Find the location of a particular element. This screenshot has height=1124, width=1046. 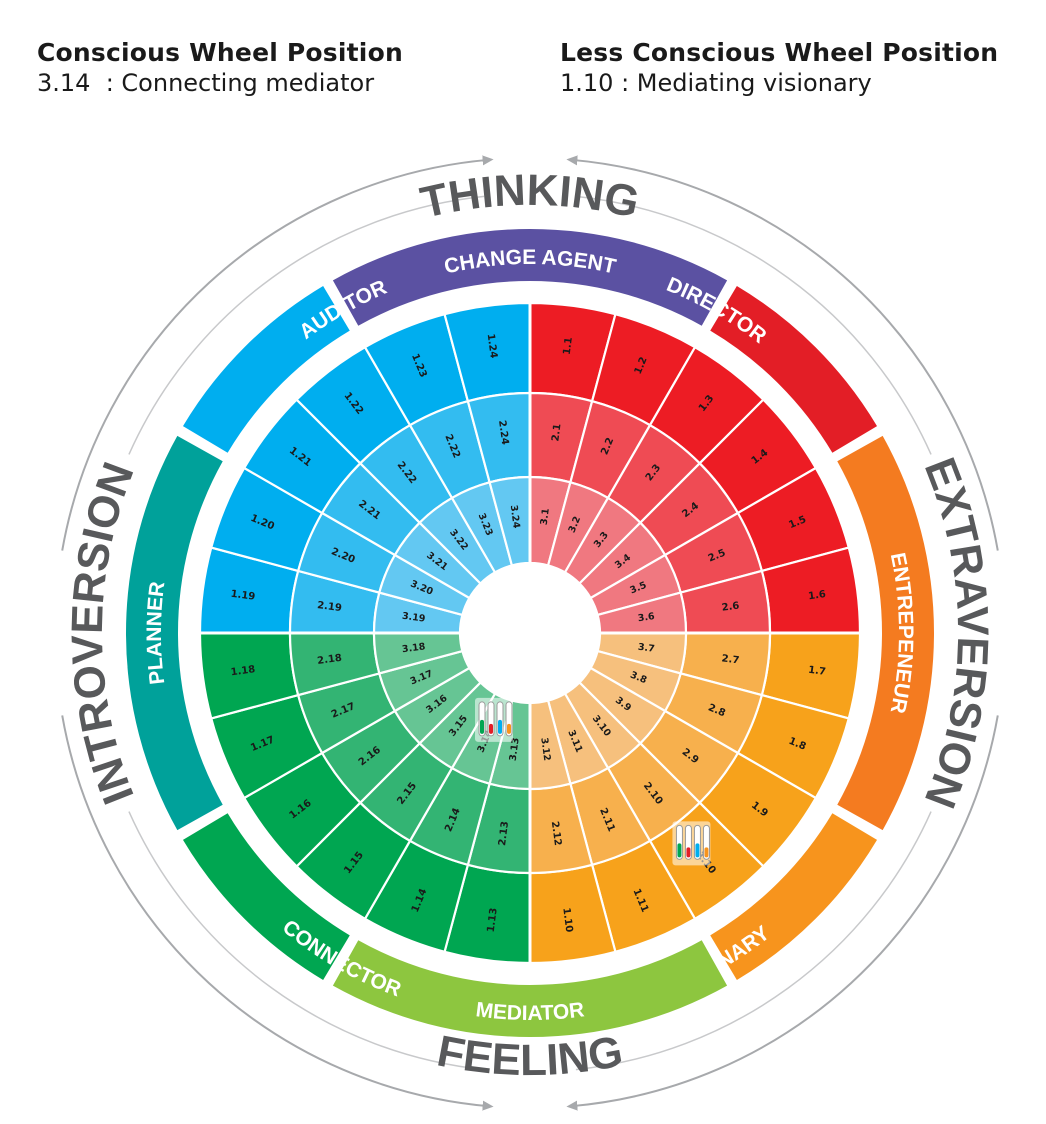

segment-label: 1.19 is located at coordinates (243, 596).